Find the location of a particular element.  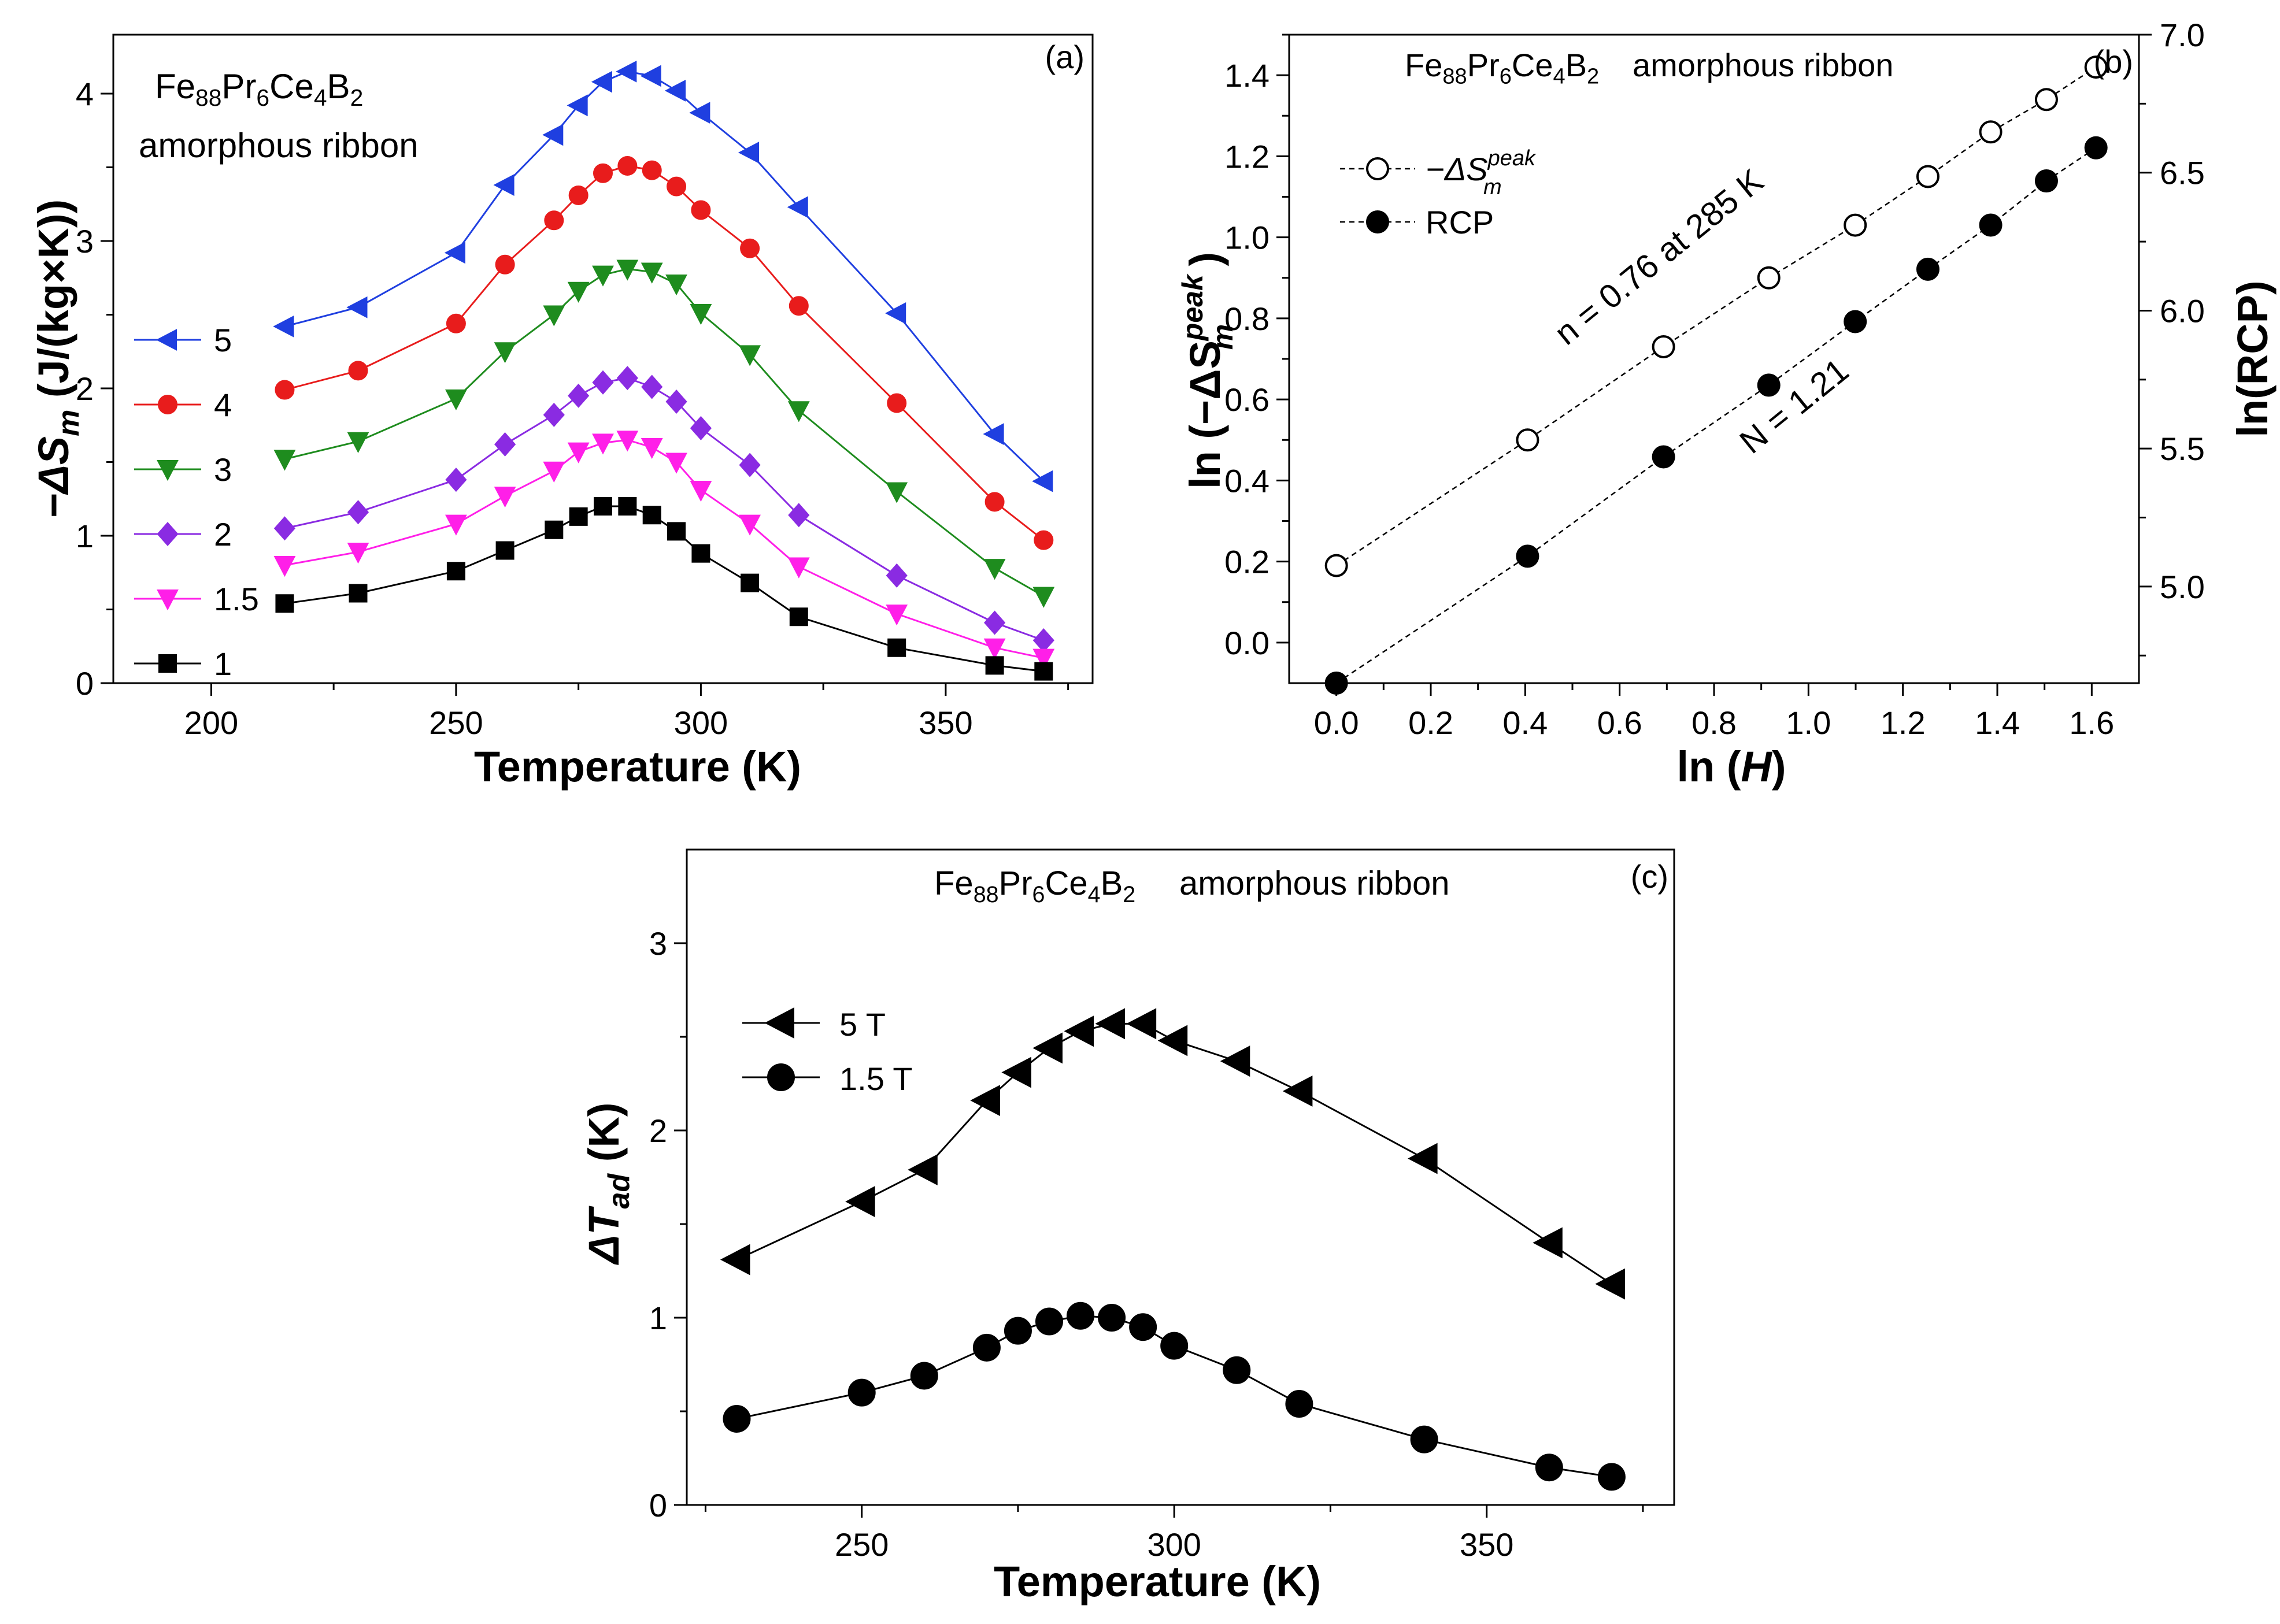

series-dsm-peak is located at coordinates (1716, 316).